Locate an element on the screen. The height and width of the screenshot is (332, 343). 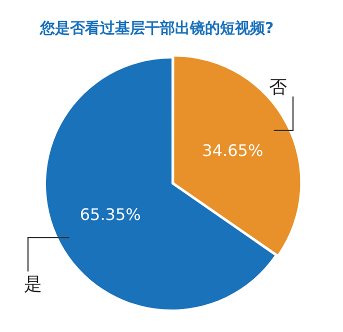
slice-label: 是 is located at coordinates (33, 285).